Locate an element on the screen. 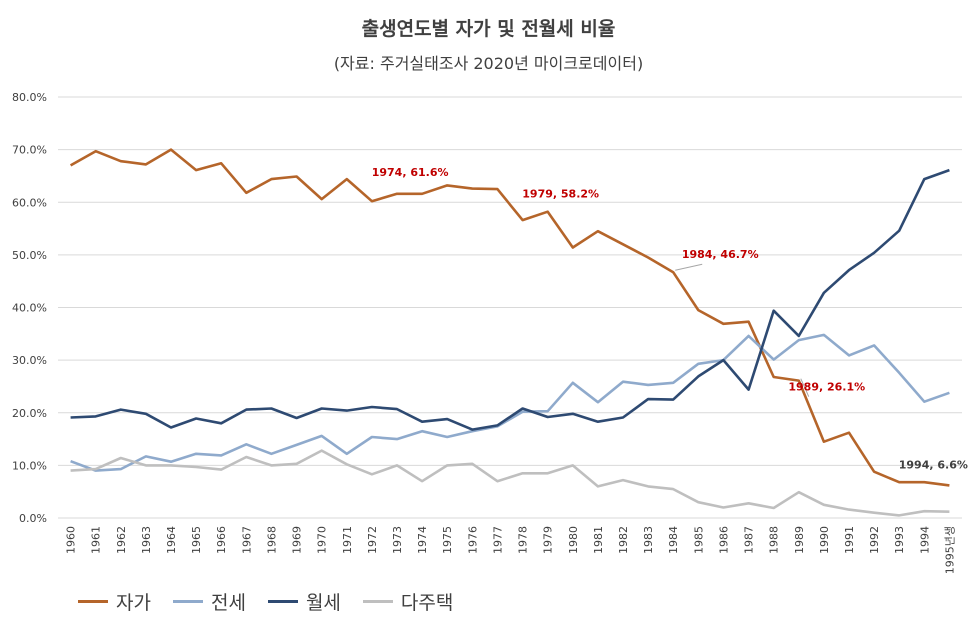 The height and width of the screenshot is (638, 977). x-tick-label: 1977 is located at coordinates (497, 540).